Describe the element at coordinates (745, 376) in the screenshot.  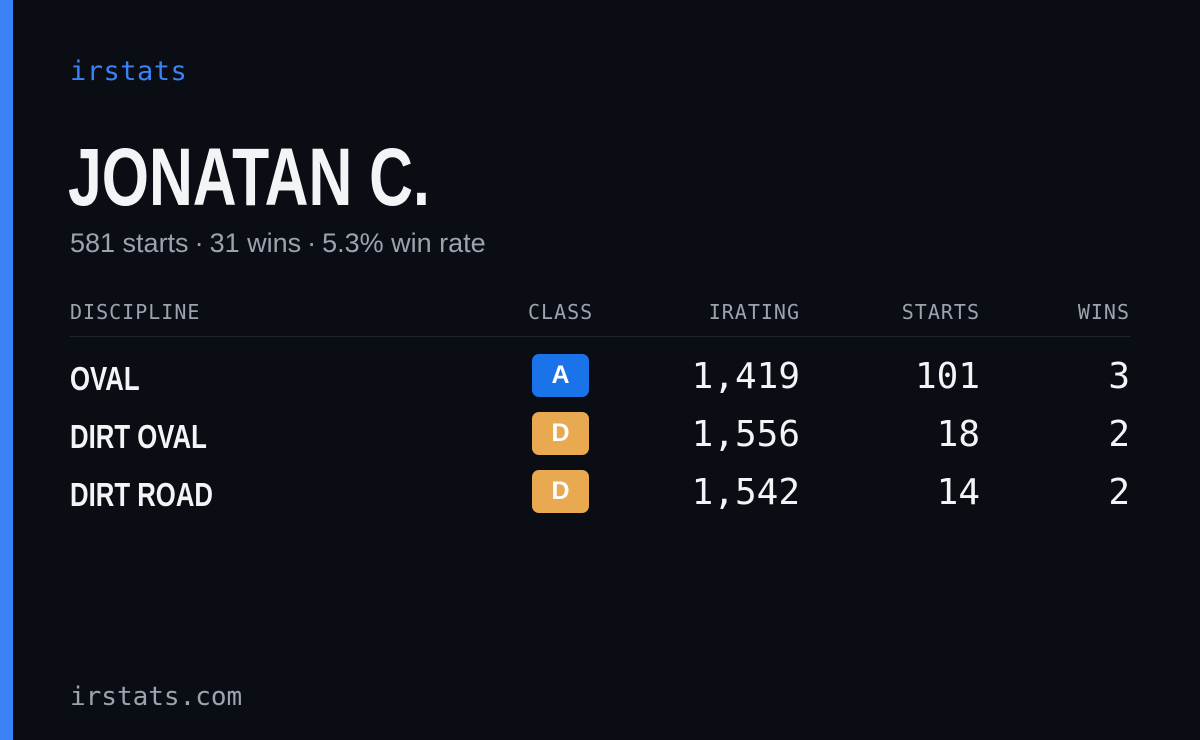
I see `irating-value: 1,419` at that location.